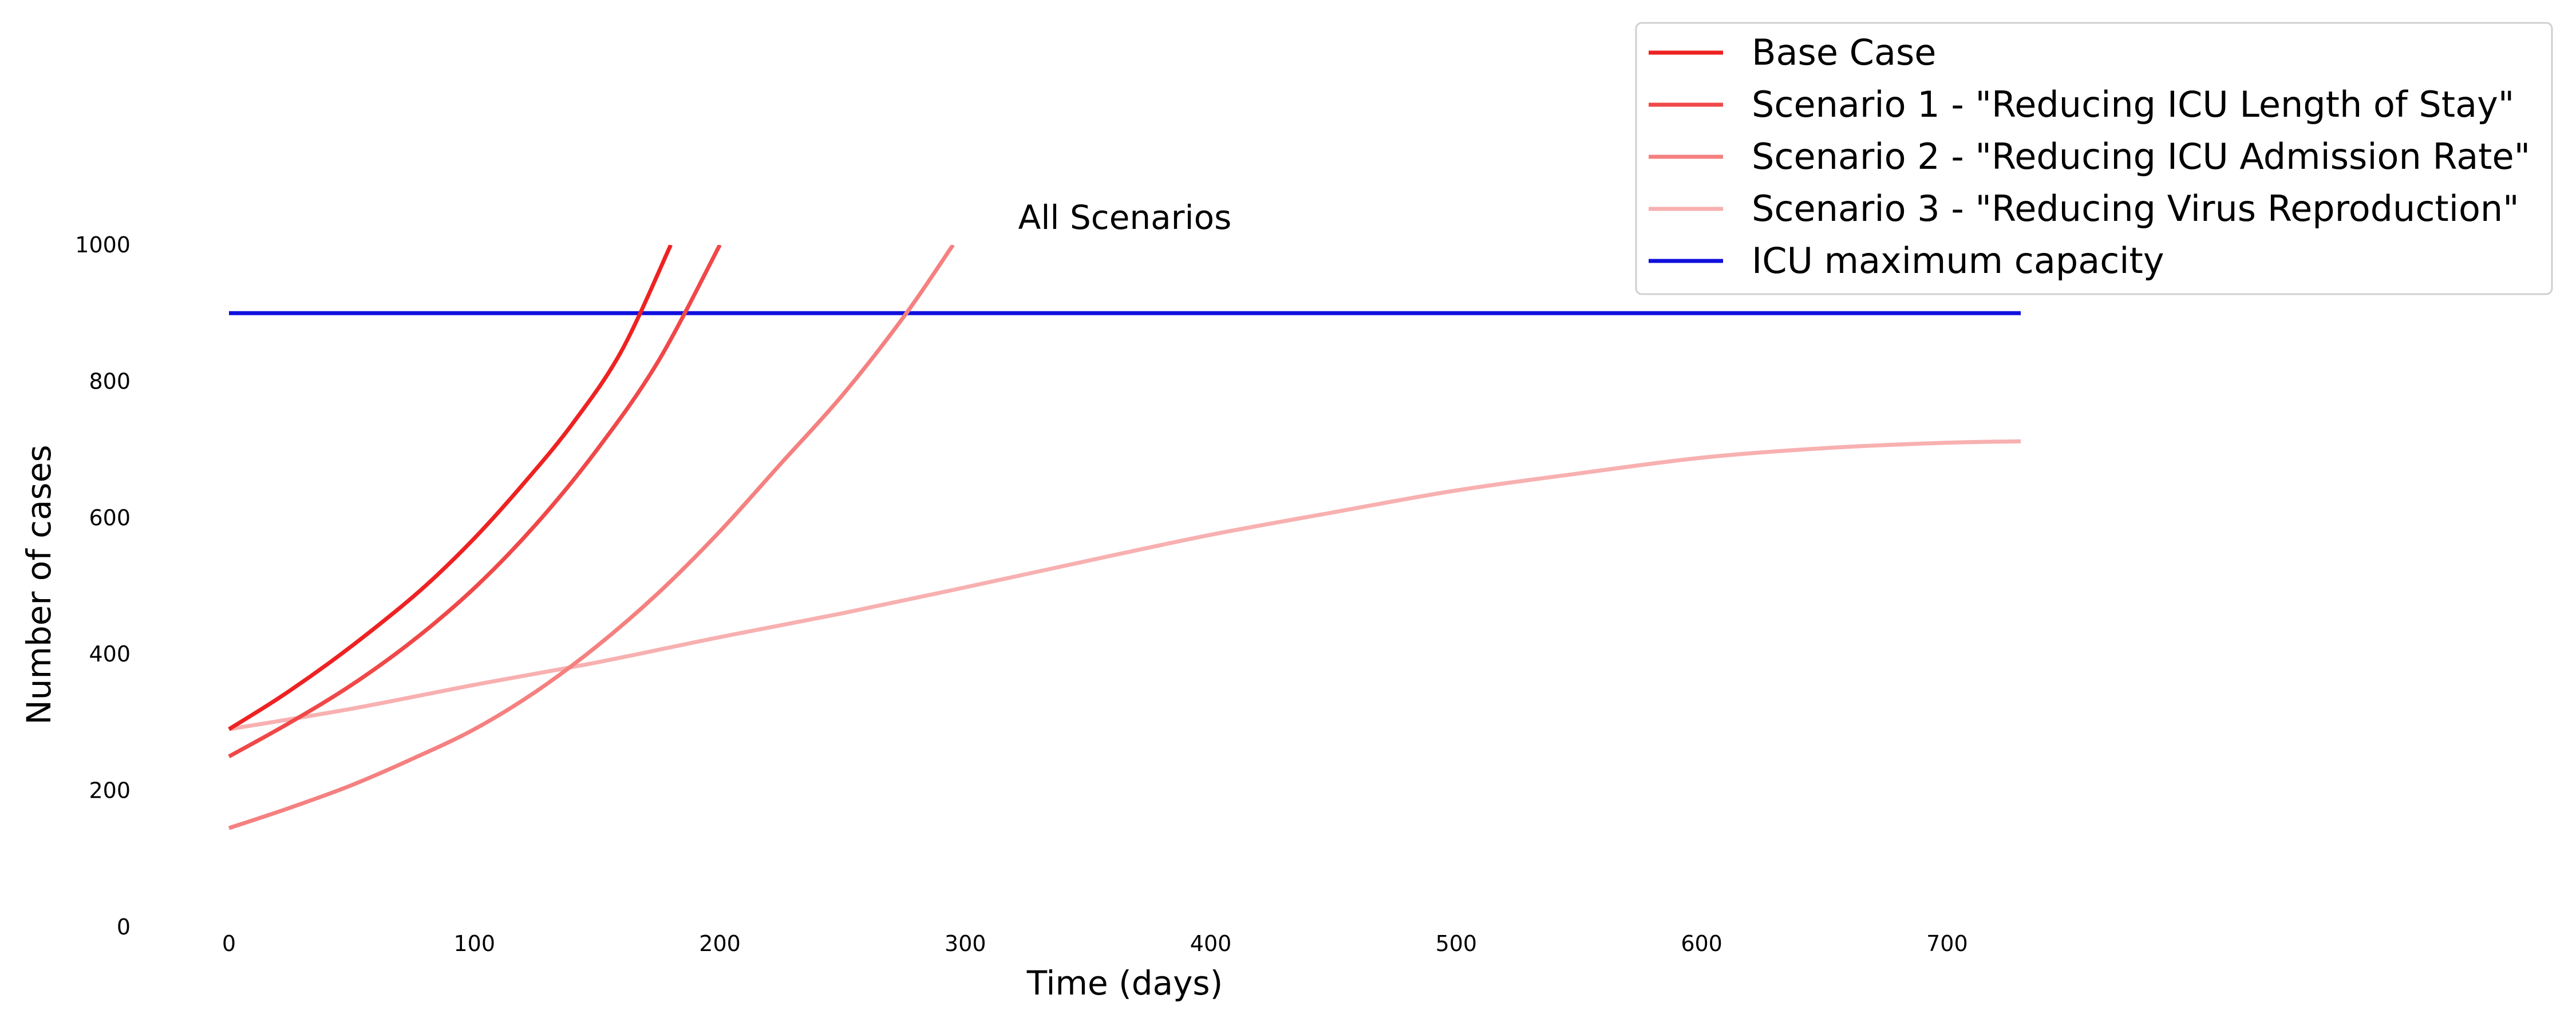  What do you see at coordinates (1844, 52) in the screenshot?
I see `legend-label: Base Case` at bounding box center [1844, 52].